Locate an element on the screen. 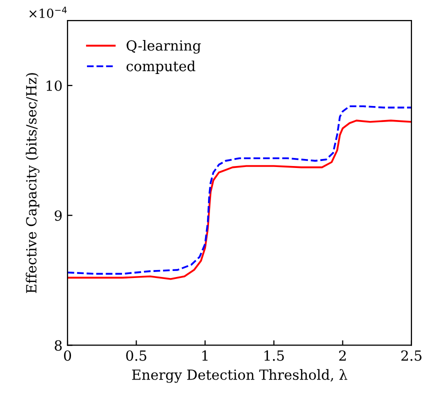 This screenshot has width=422, height=411. y-axis-title: Effective Capacity (bits/sec/Hz) is located at coordinates (33, 183).